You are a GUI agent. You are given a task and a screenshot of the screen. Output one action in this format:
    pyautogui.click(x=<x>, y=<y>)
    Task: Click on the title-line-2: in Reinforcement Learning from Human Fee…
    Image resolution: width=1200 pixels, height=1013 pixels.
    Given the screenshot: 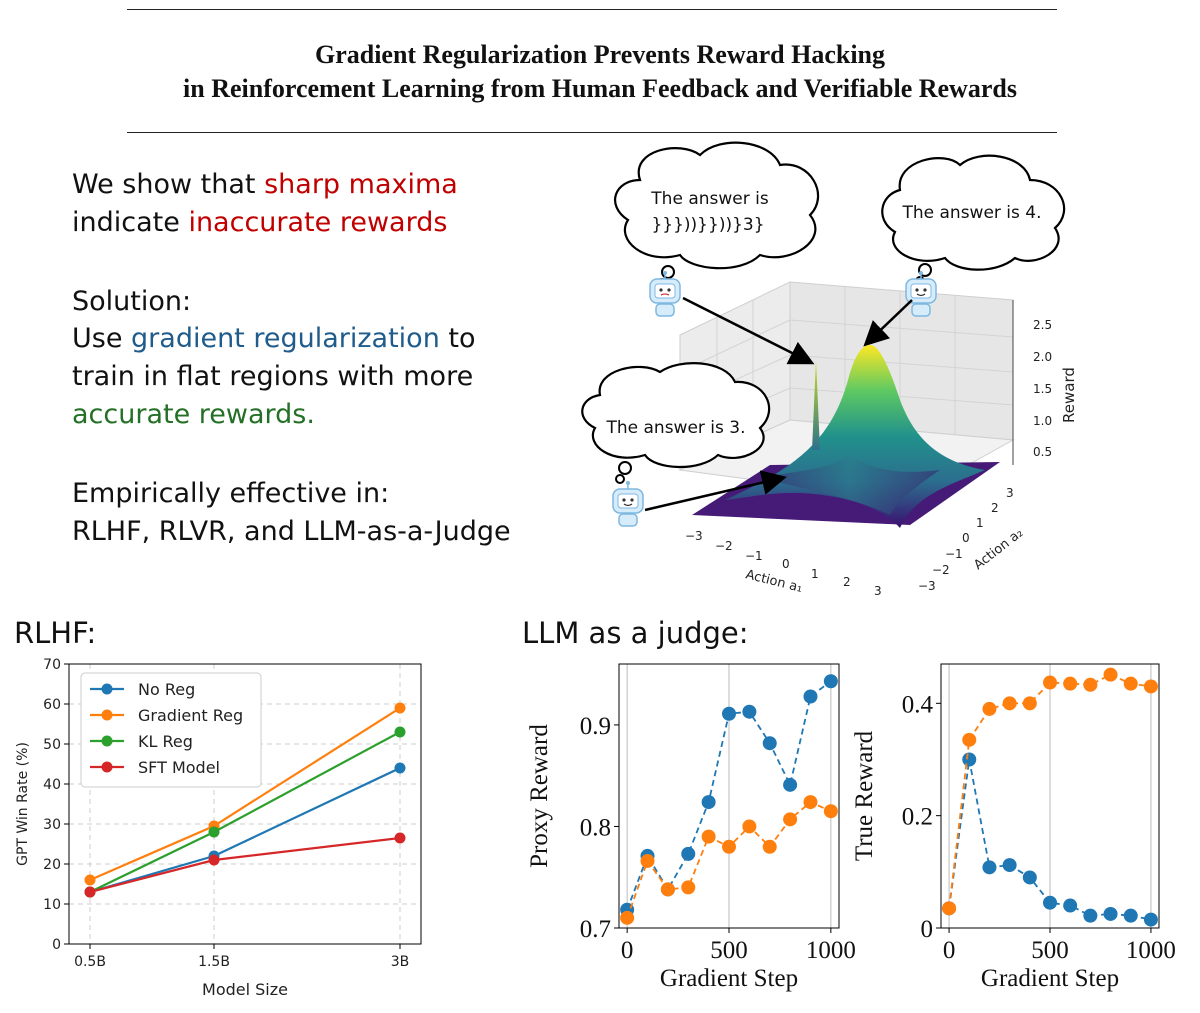 What is the action you would take?
    pyautogui.click(x=600, y=88)
    